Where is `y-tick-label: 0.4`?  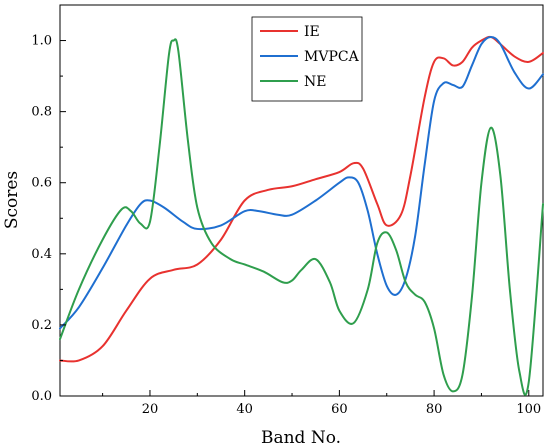
y-tick-label: 0.4 is located at coordinates (41, 254).